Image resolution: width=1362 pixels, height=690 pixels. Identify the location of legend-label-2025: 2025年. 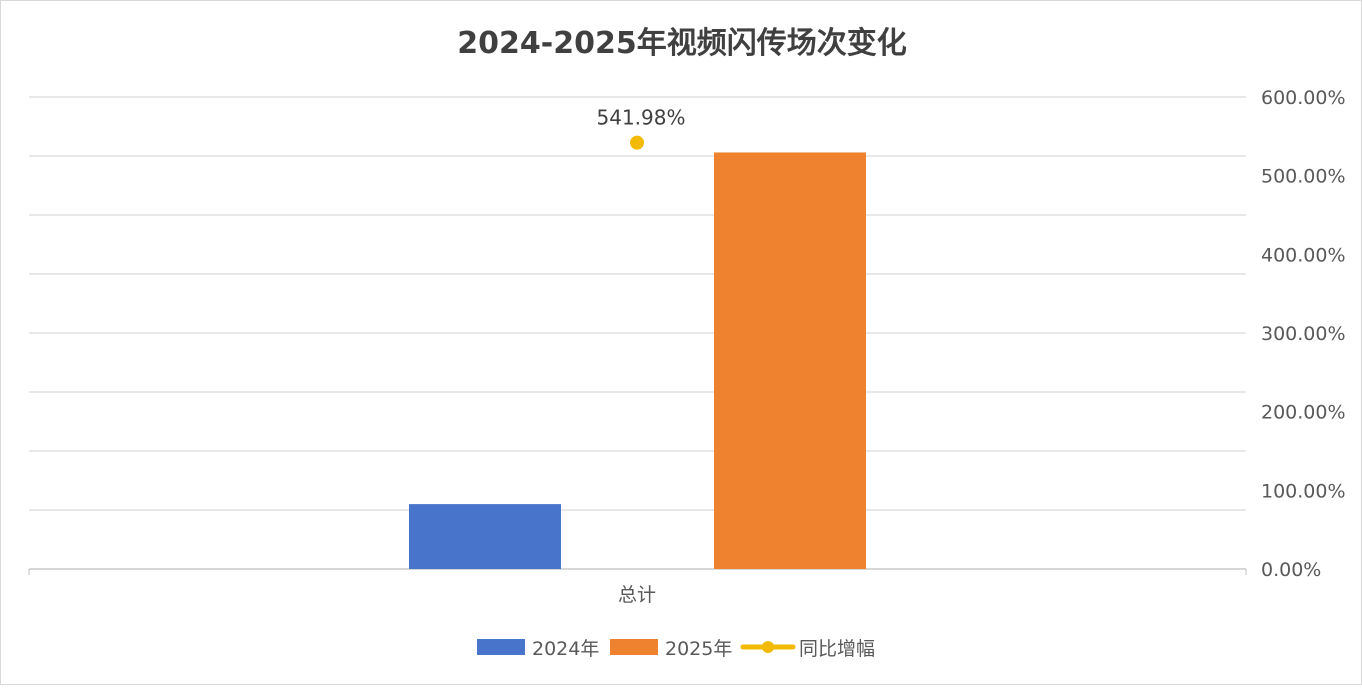
(698, 649).